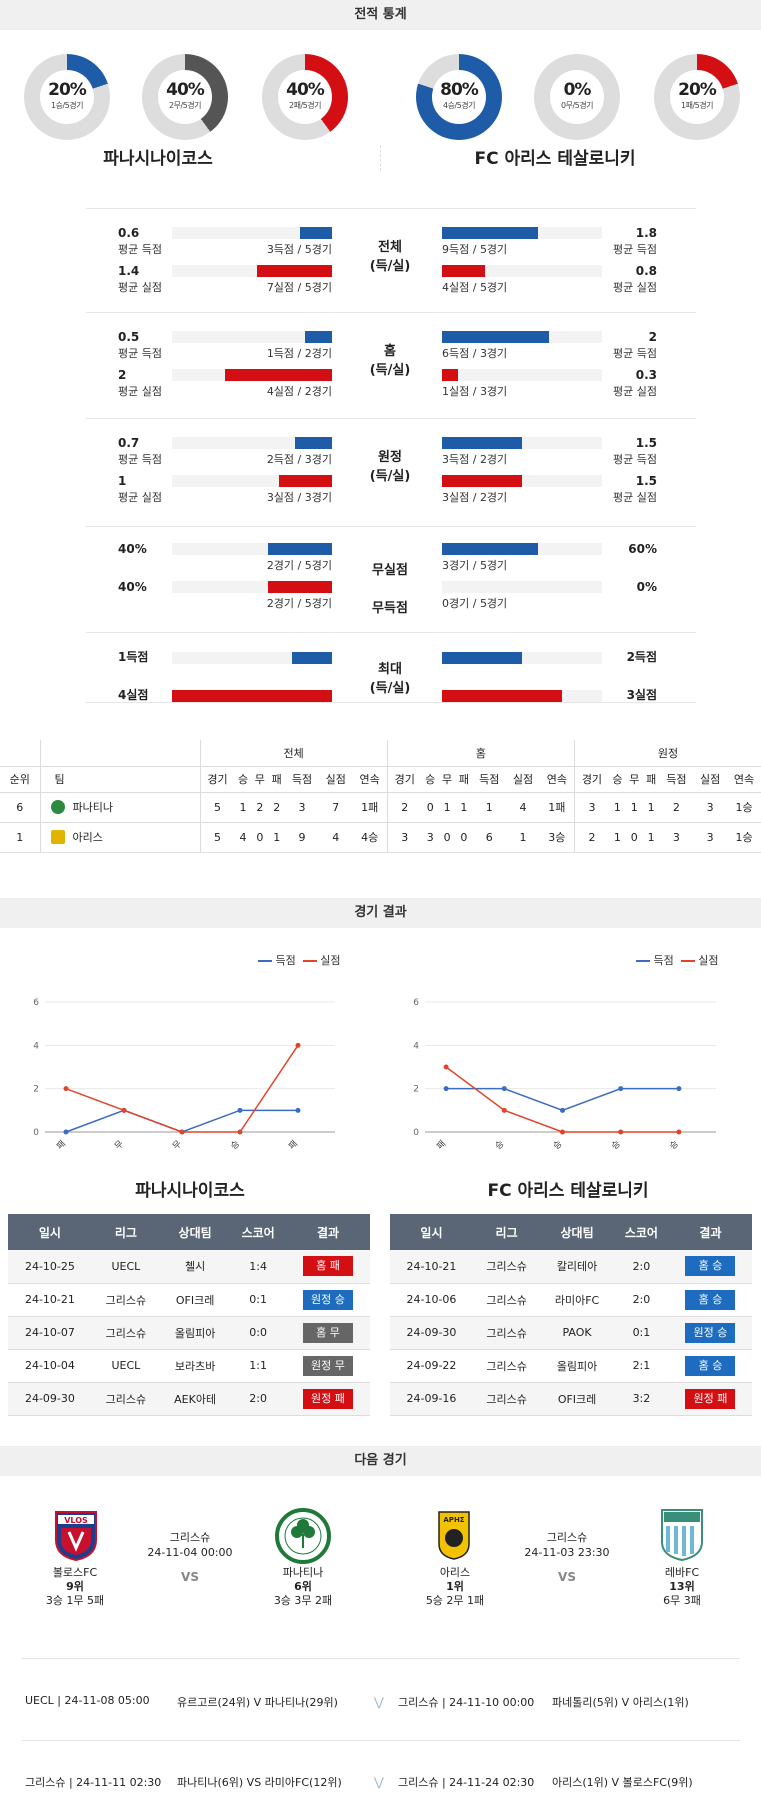  I want to click on chart-legend-away: 득점 실점, so click(677, 960).